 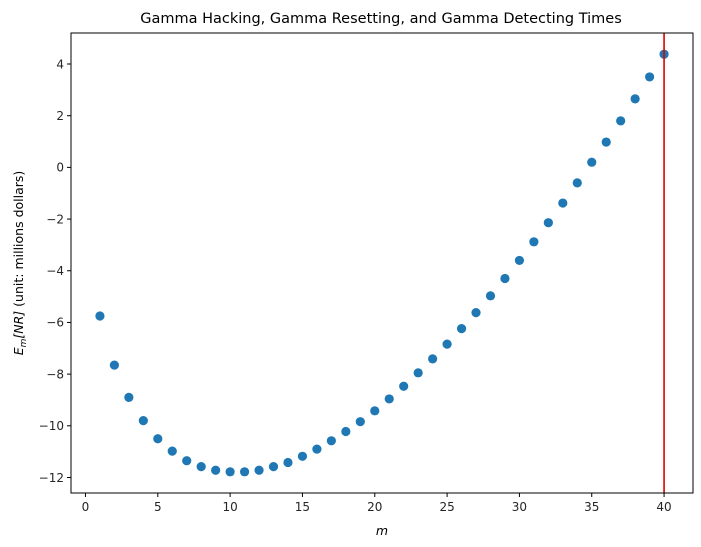 I want to click on y-tick-label: −4, so click(x=55, y=271).